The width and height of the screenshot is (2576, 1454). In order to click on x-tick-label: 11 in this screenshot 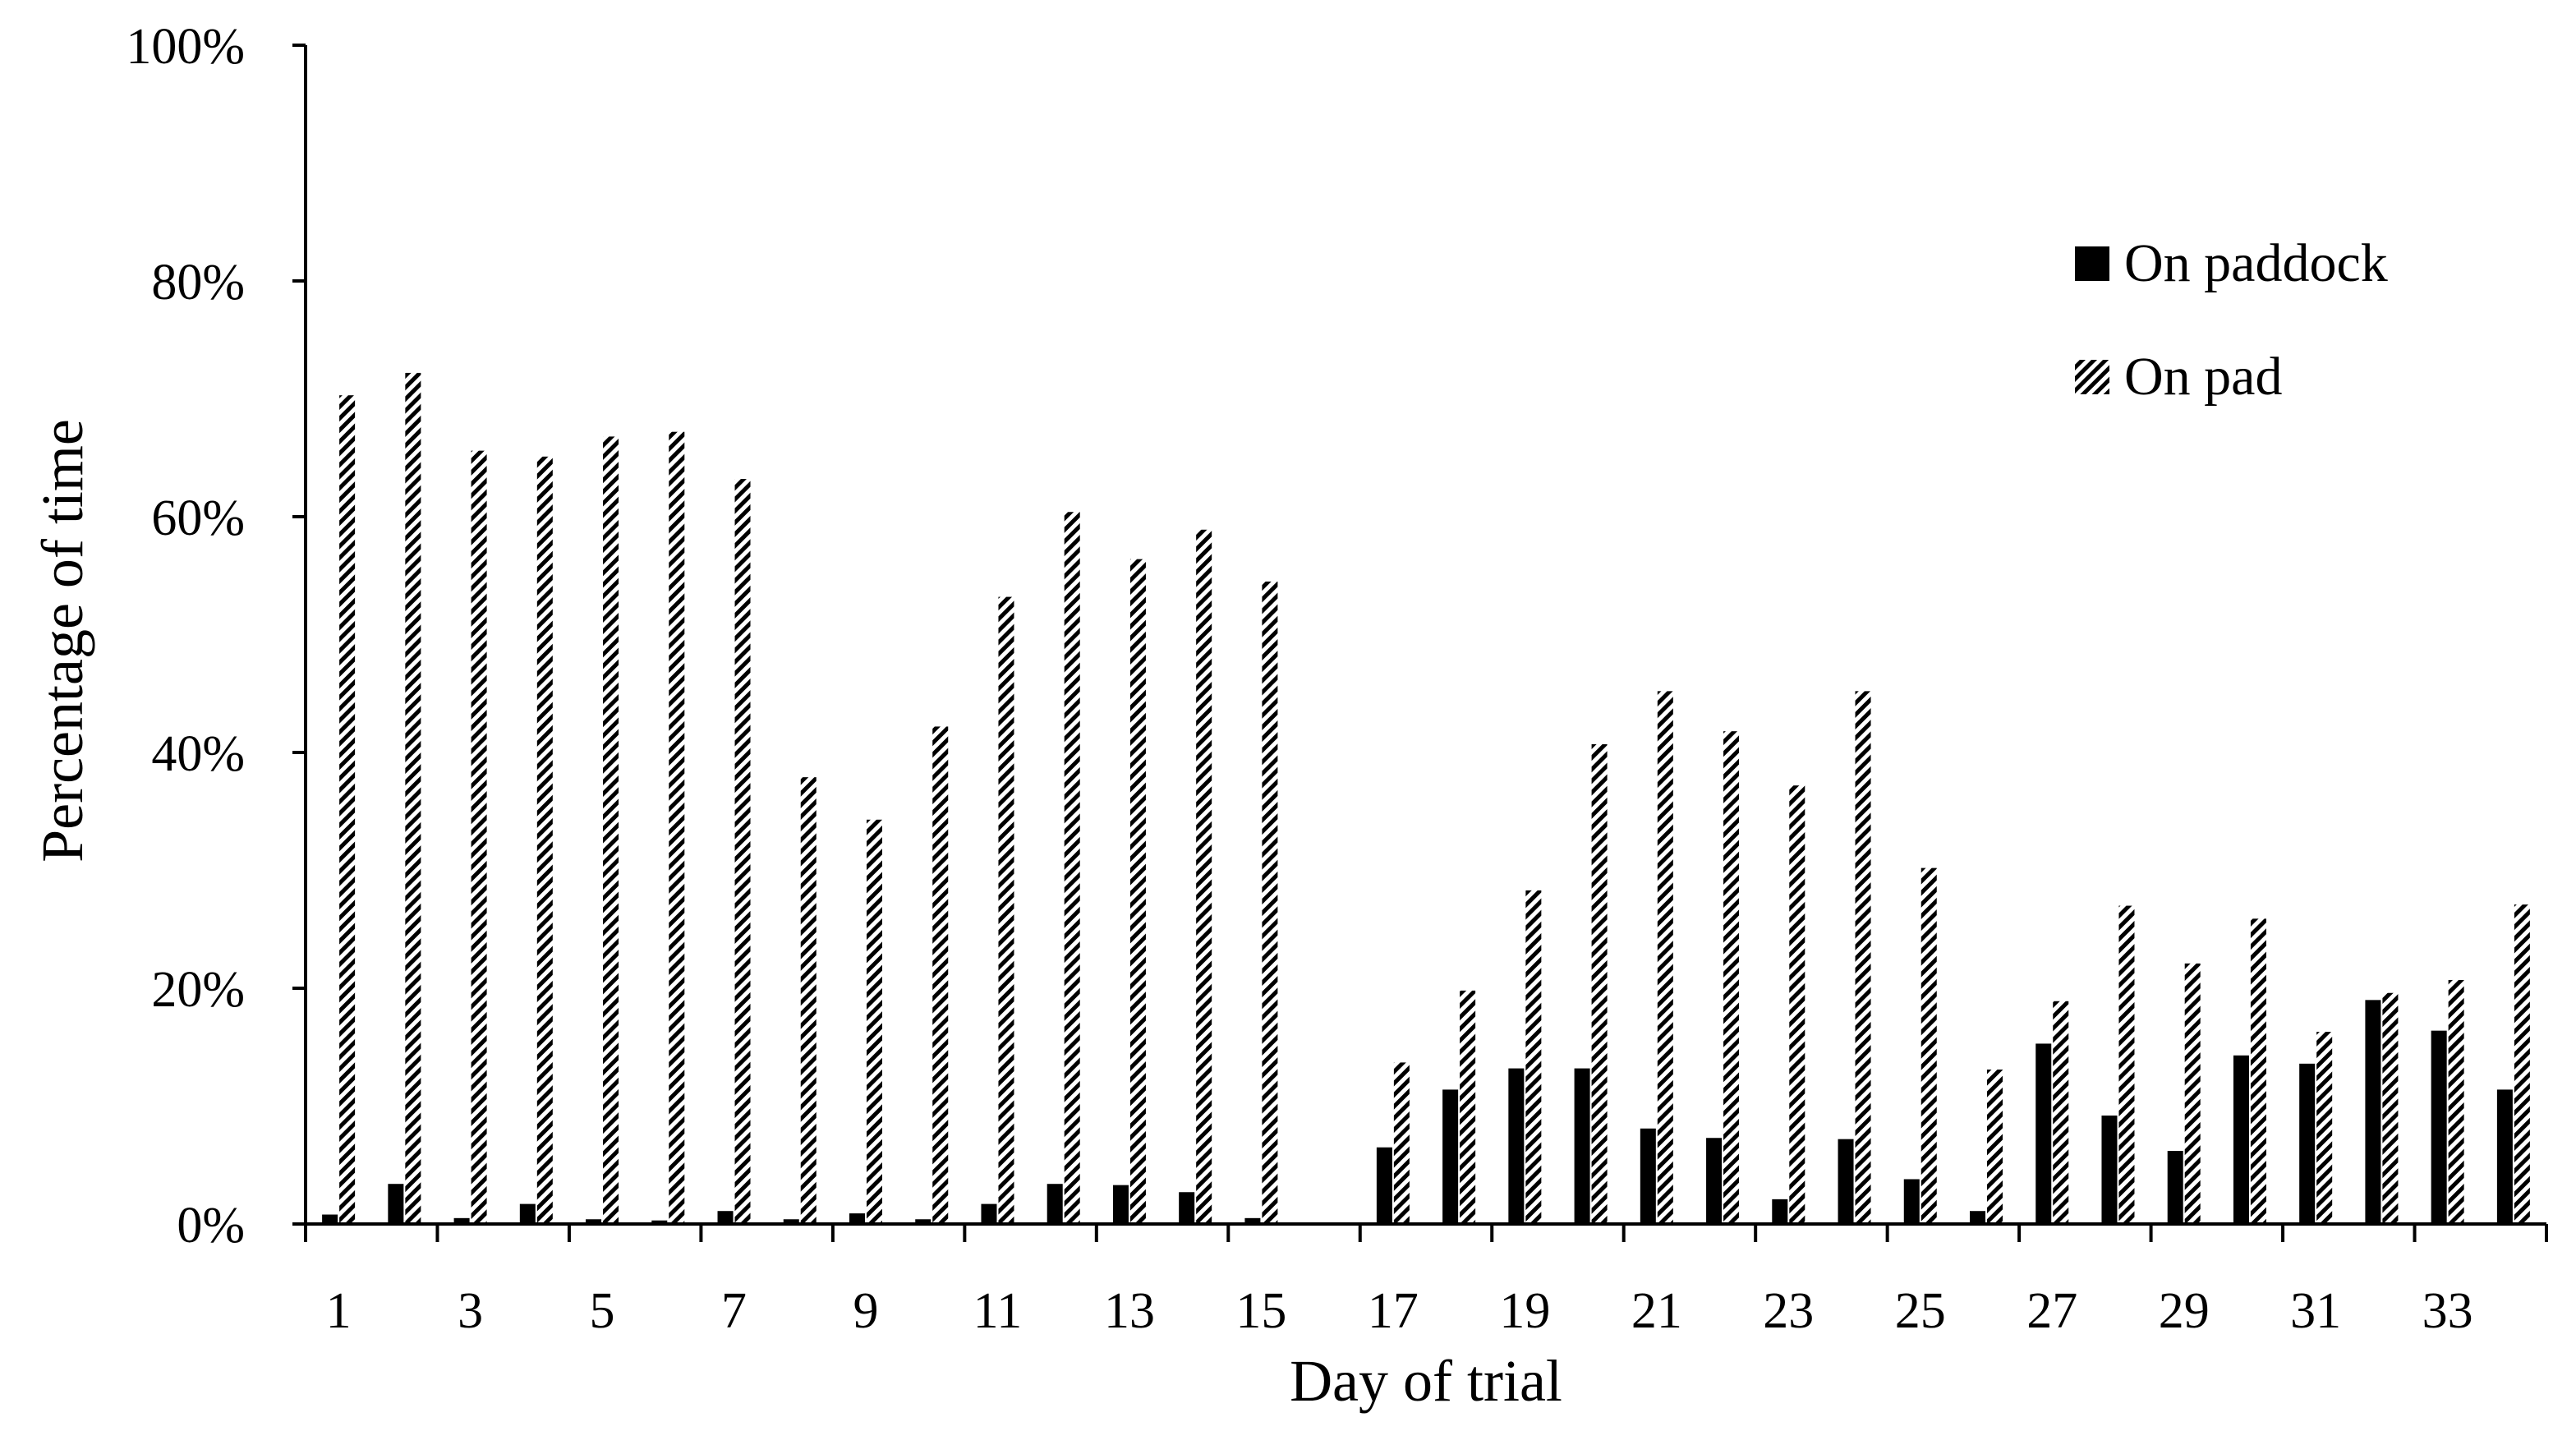, I will do `click(998, 1311)`.